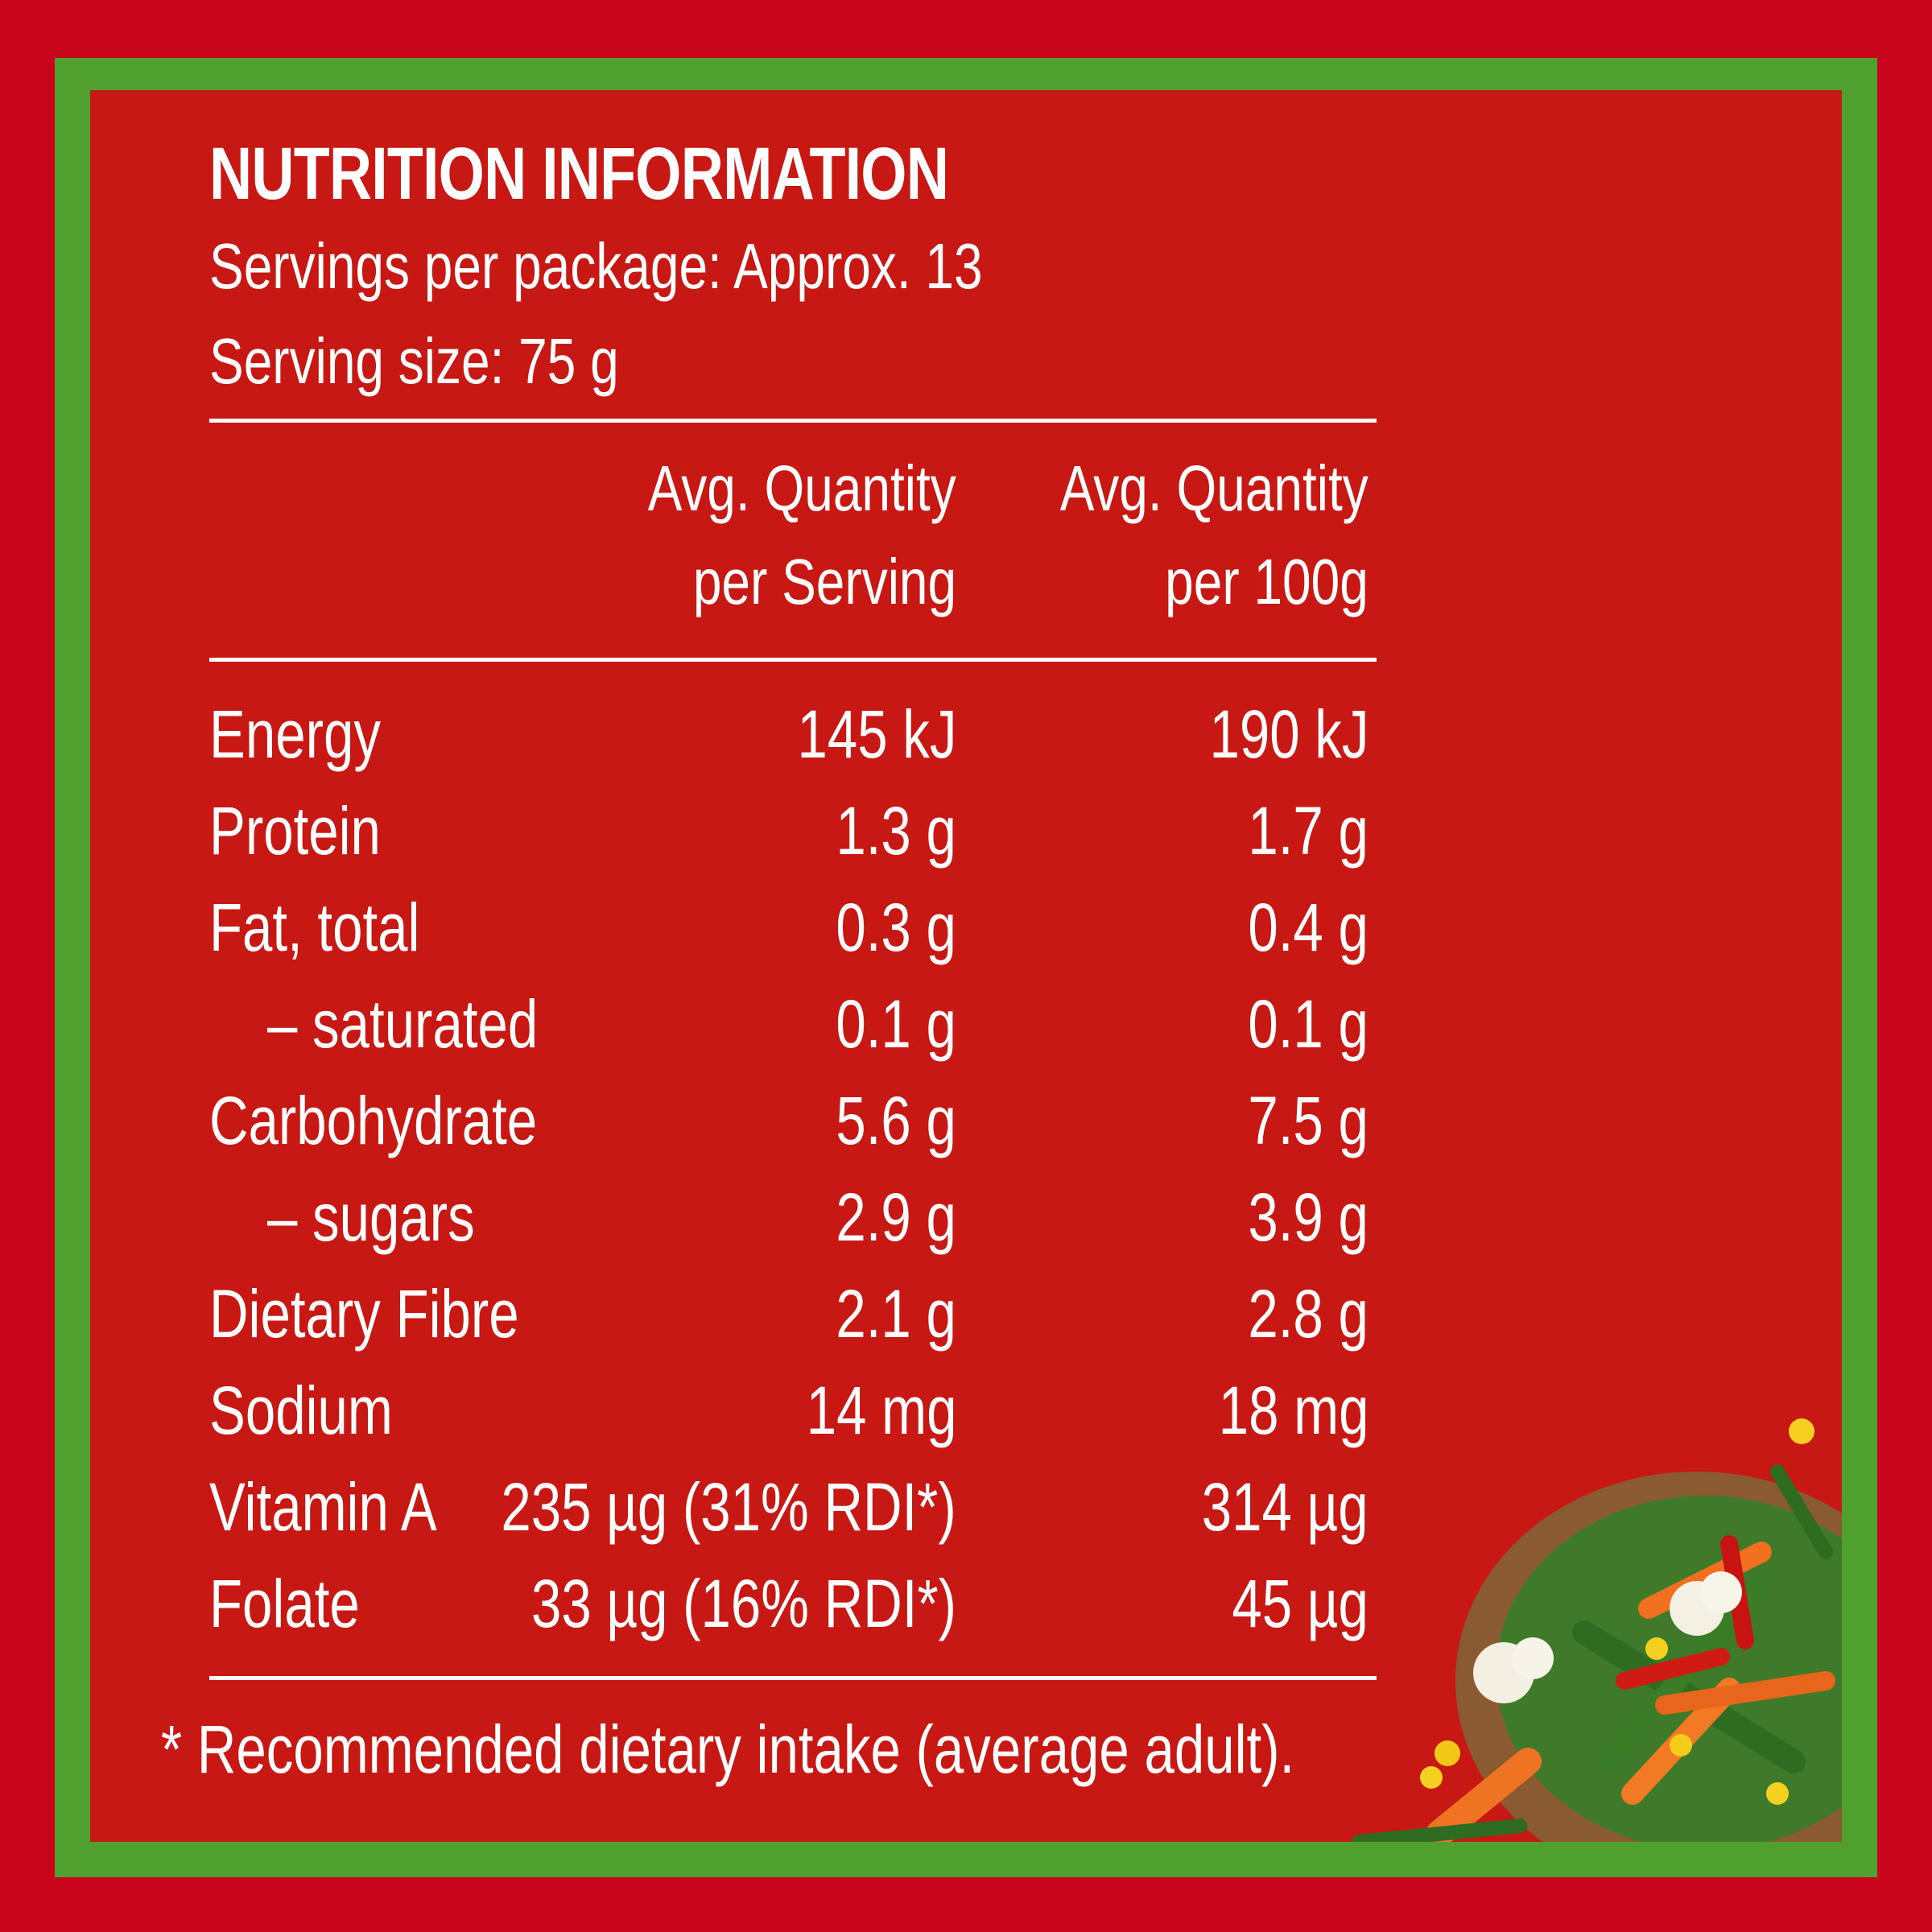 The width and height of the screenshot is (1932, 1932). Describe the element at coordinates (793, 927) in the screenshot. I see `table-row: Fat, total 0.3 g 0.4 g` at that location.